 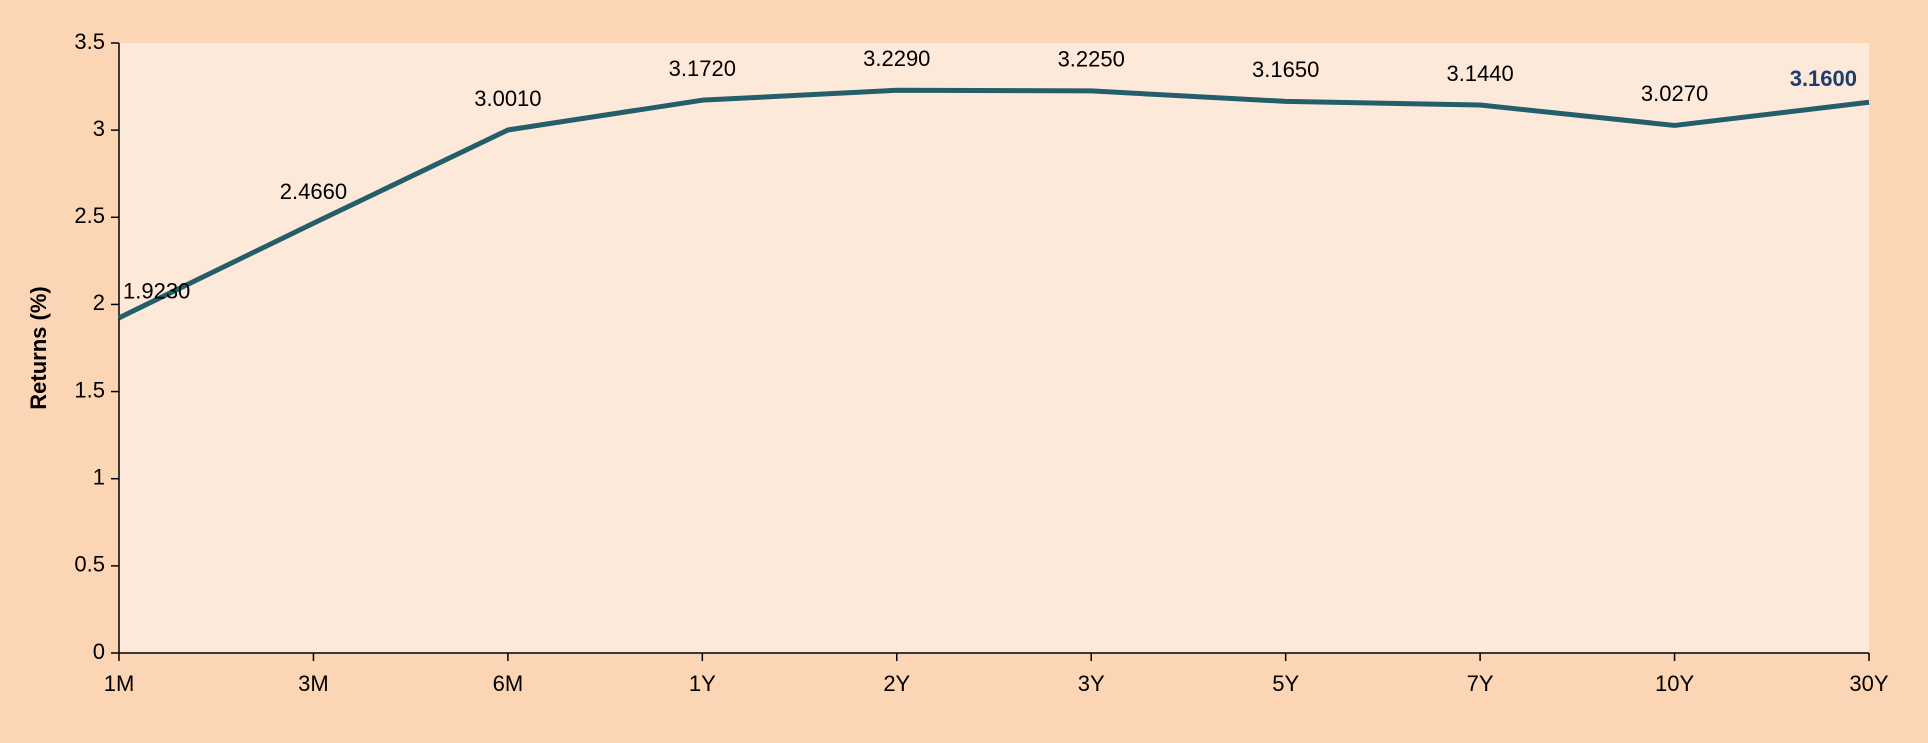 What do you see at coordinates (89, 564) in the screenshot?
I see `y-tick-label: 0.5` at bounding box center [89, 564].